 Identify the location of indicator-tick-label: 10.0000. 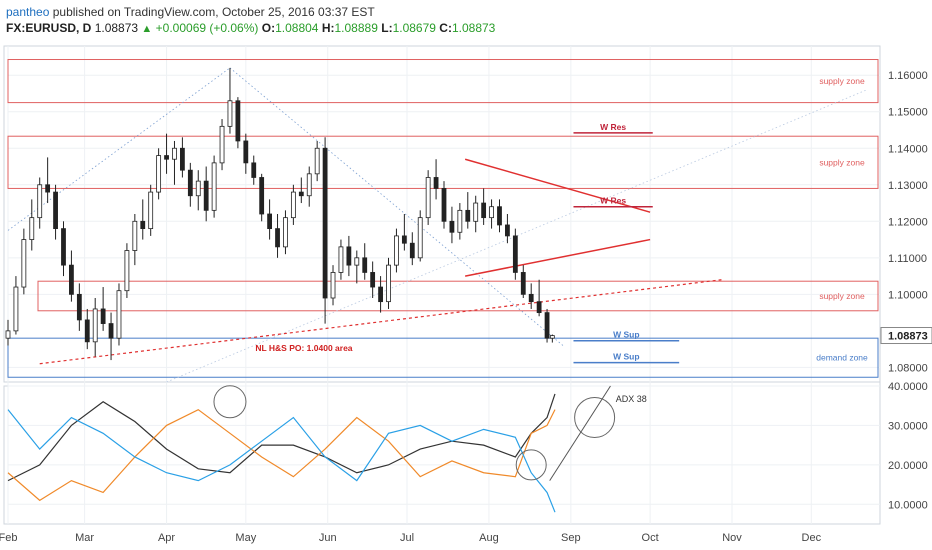
(908, 505).